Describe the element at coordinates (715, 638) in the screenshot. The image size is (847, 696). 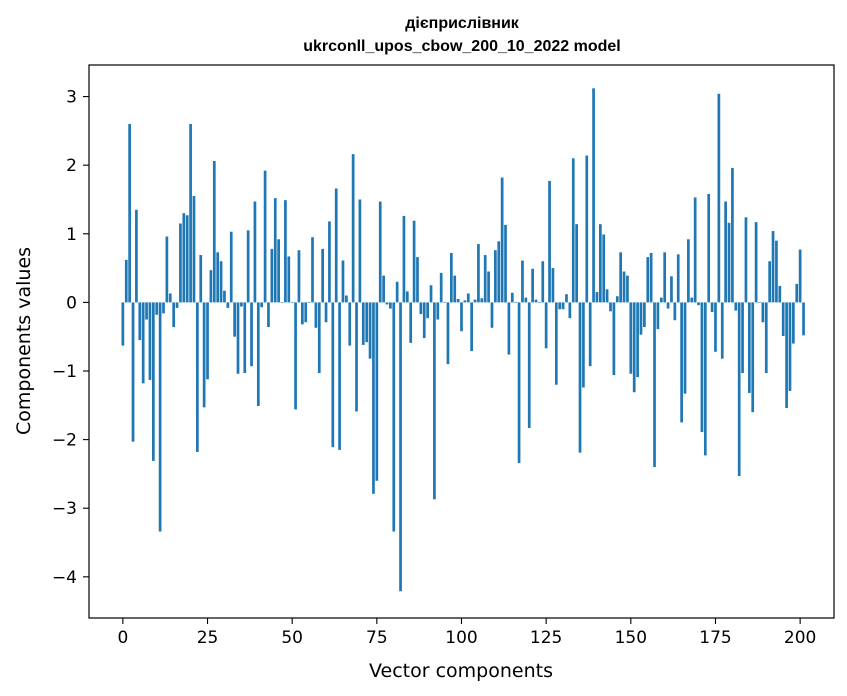
I see `x-tick-label: 175` at that location.